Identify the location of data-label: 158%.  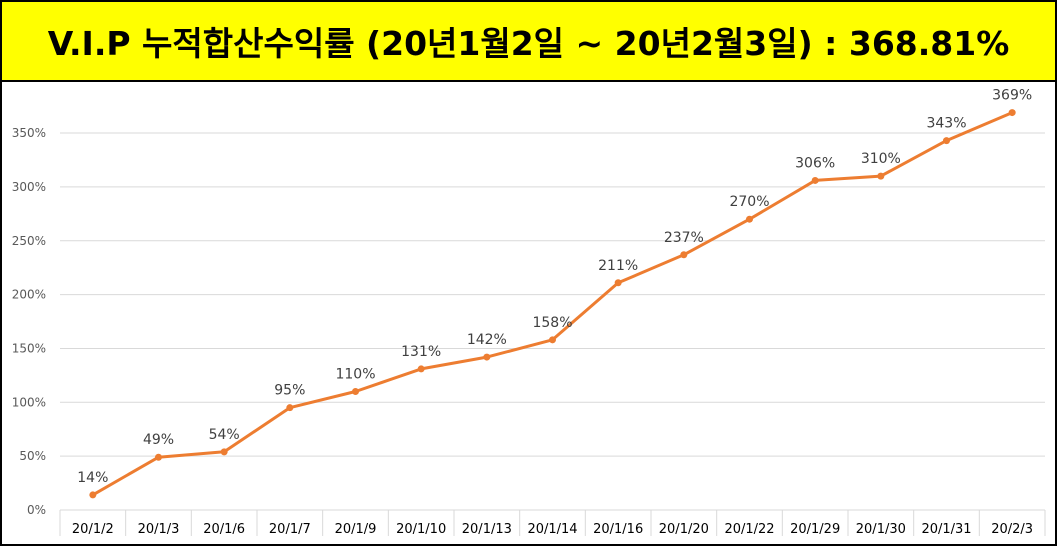
(552, 323).